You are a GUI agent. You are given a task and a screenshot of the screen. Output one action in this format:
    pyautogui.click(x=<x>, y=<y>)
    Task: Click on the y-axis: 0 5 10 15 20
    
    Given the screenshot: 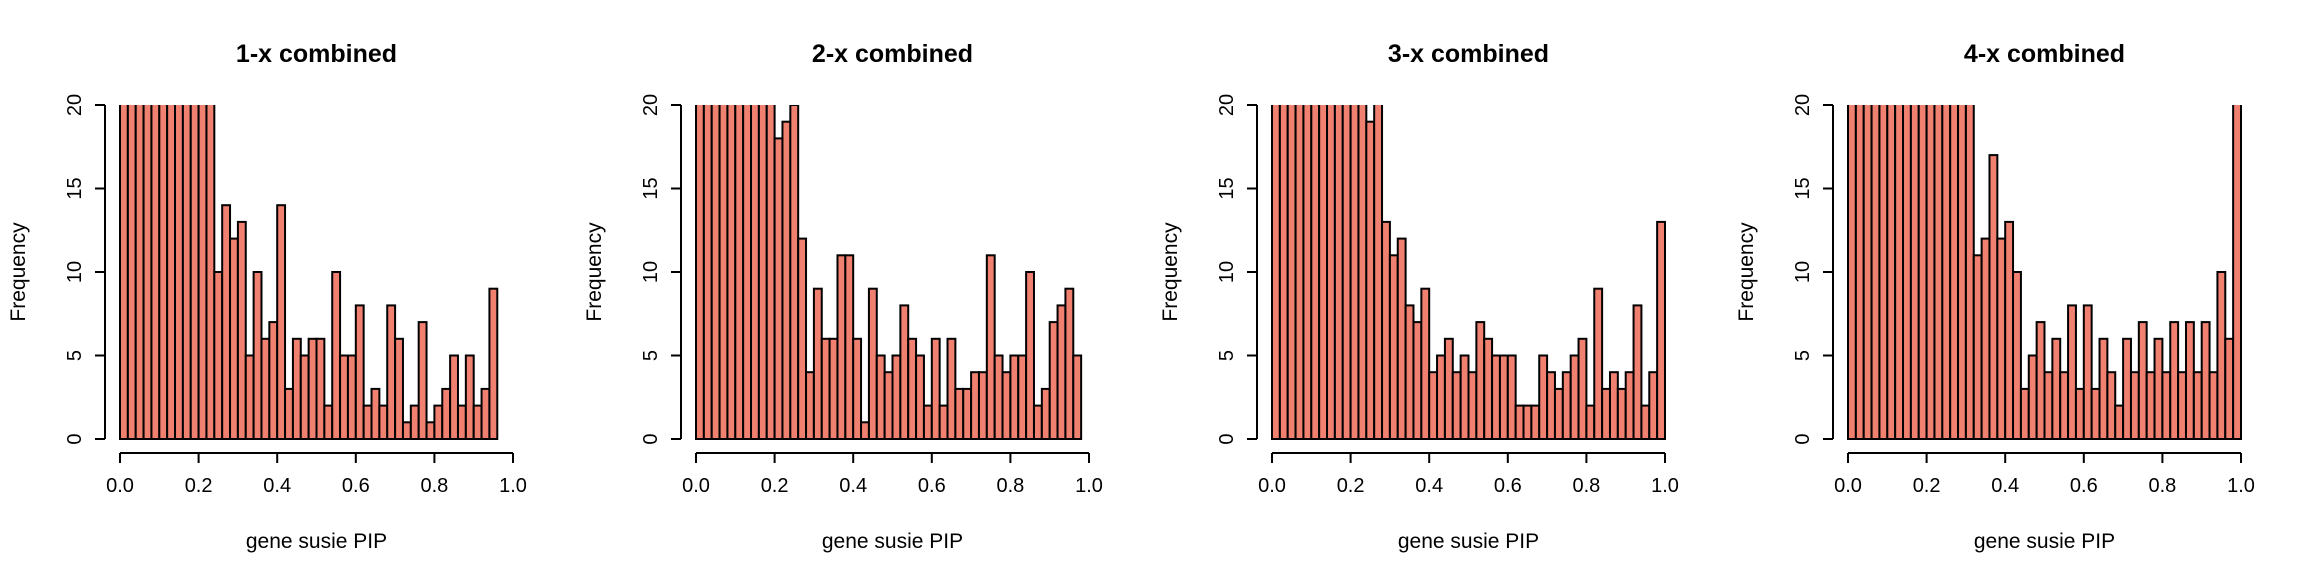 What is the action you would take?
    pyautogui.click(x=1813, y=269)
    